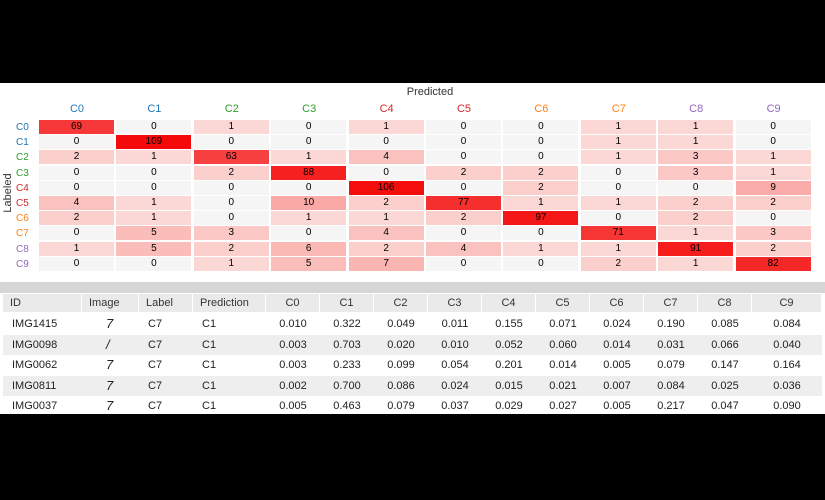 Image resolution: width=825 pixels, height=500 pixels. I want to click on column-header: Image, so click(110, 303).